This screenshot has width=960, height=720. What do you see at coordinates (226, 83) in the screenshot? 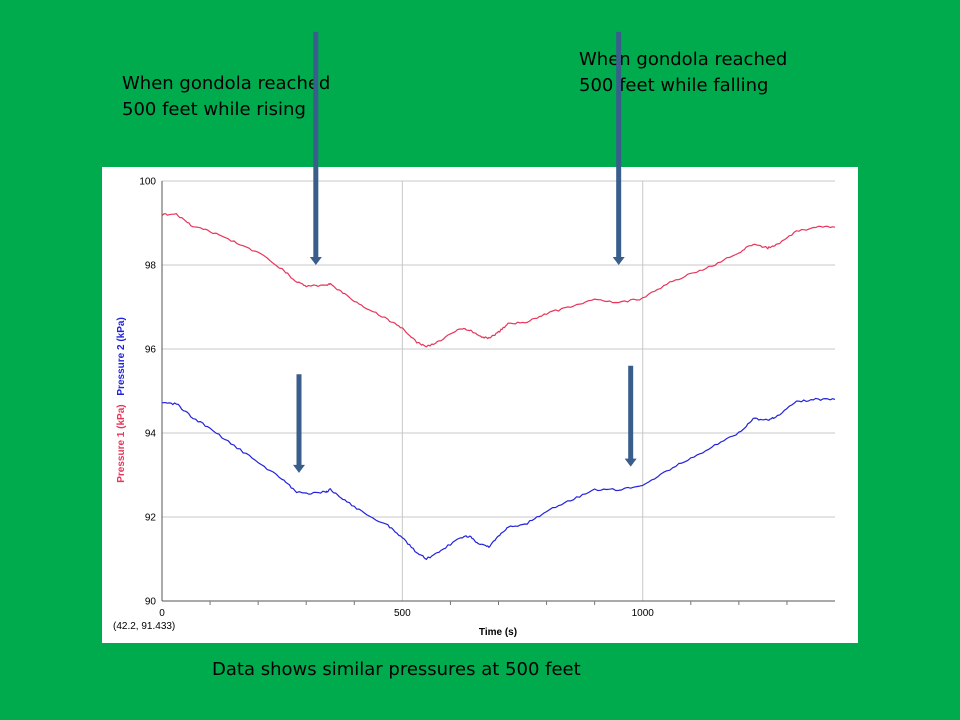
I see `annotation-rising-line-1: When gondola reached` at bounding box center [226, 83].